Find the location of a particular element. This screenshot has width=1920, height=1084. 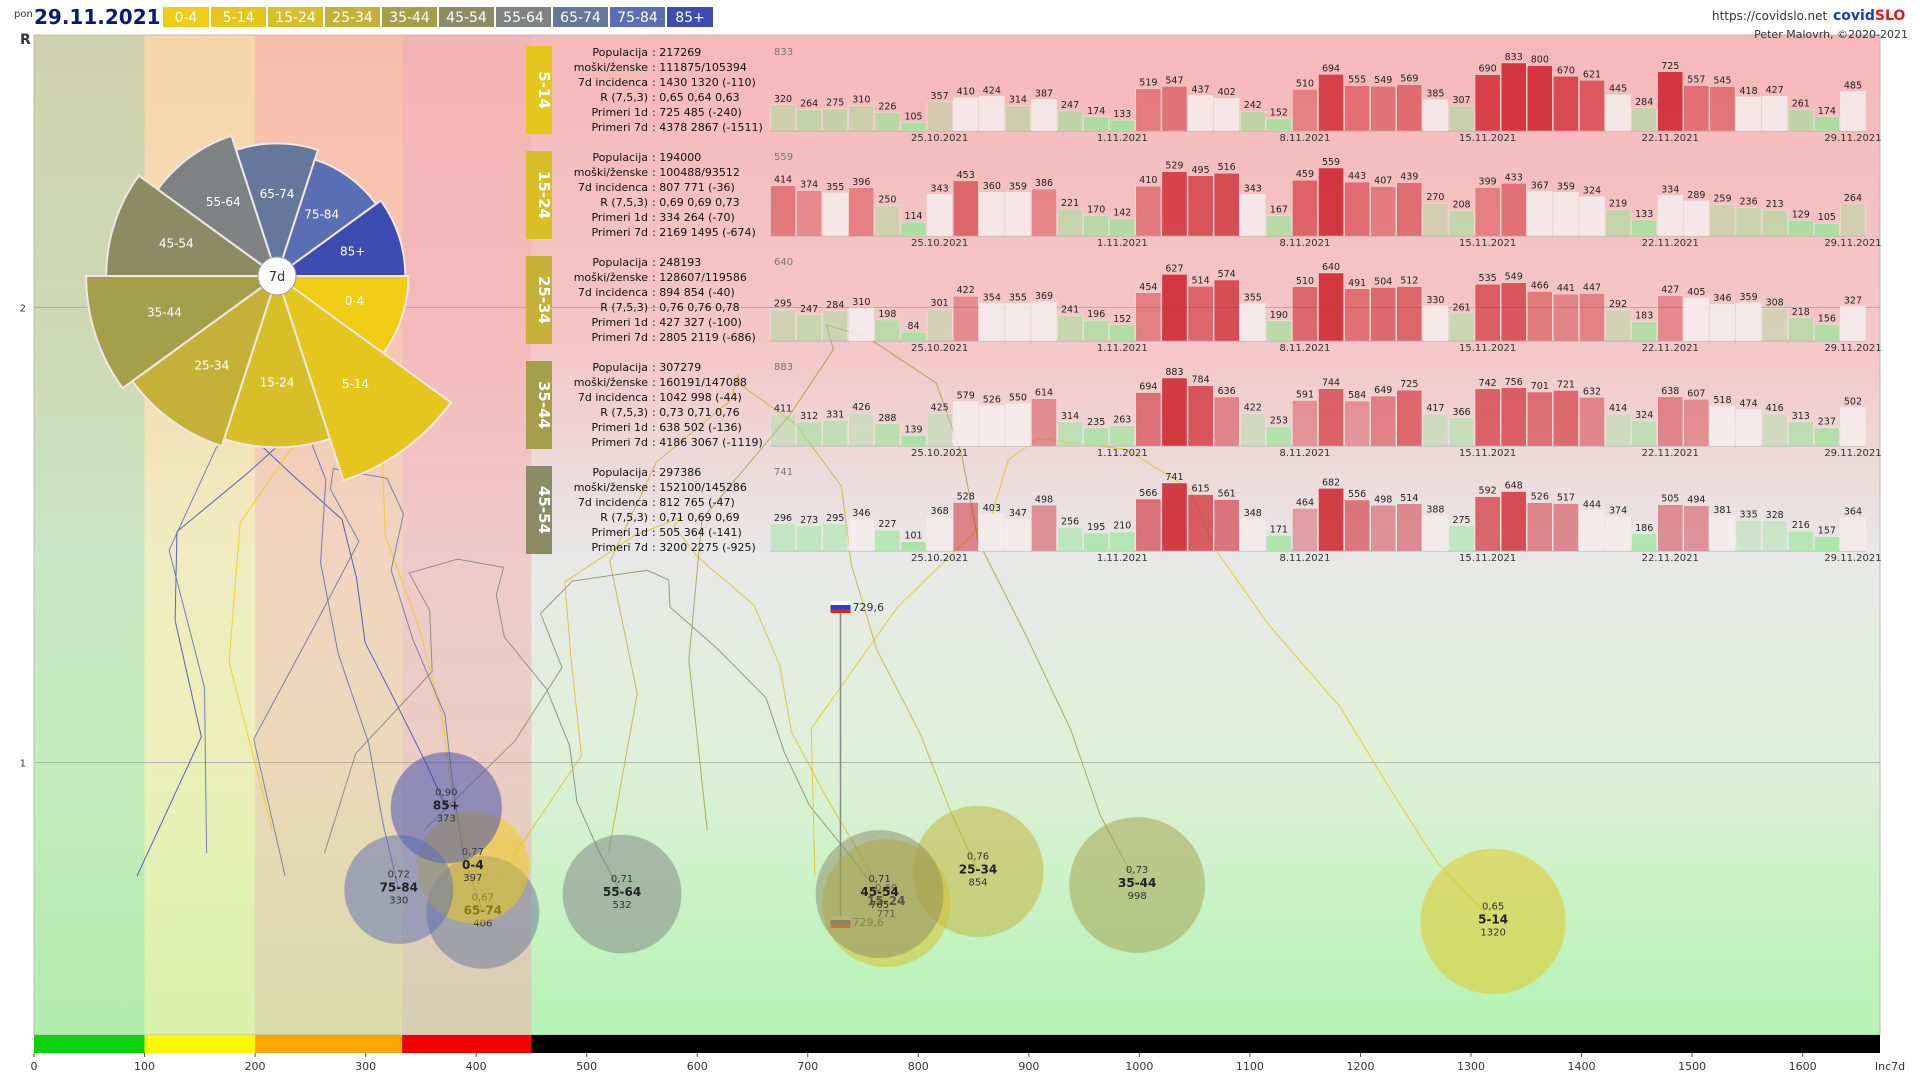

bar-value-label: 296 is located at coordinates (783, 518).